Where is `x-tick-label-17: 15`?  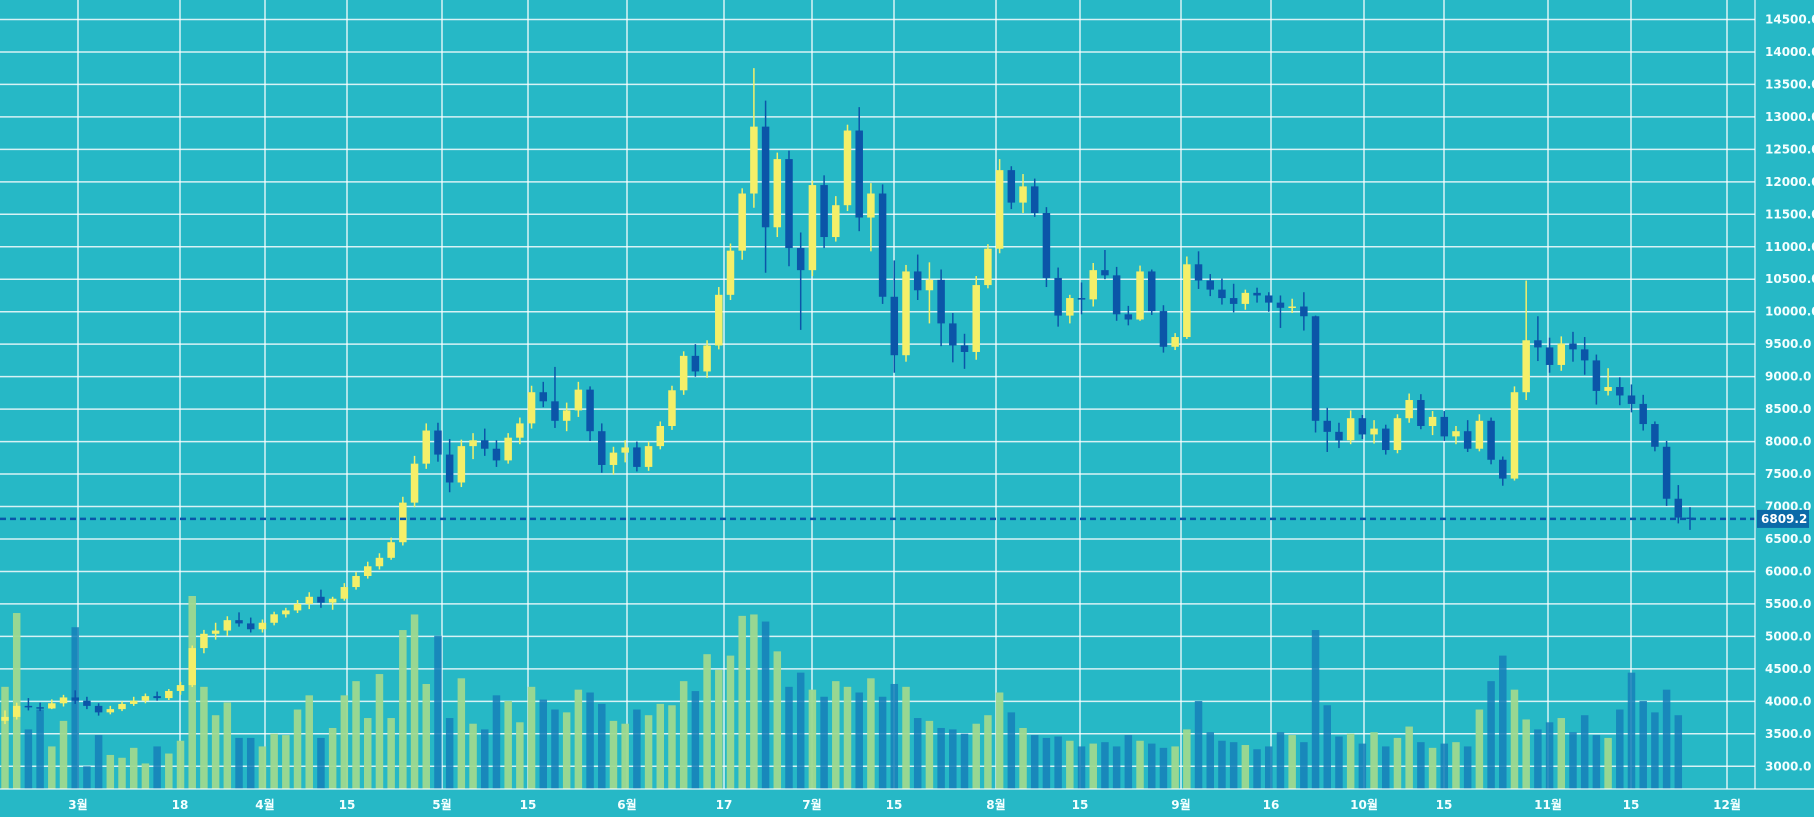 x-tick-label-17: 15 is located at coordinates (1631, 805).